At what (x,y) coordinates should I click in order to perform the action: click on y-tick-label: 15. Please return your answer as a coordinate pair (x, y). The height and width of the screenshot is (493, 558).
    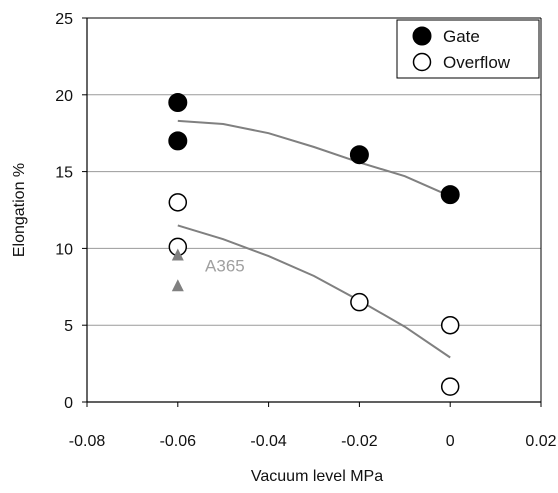
    Looking at the image, I should click on (64, 173).